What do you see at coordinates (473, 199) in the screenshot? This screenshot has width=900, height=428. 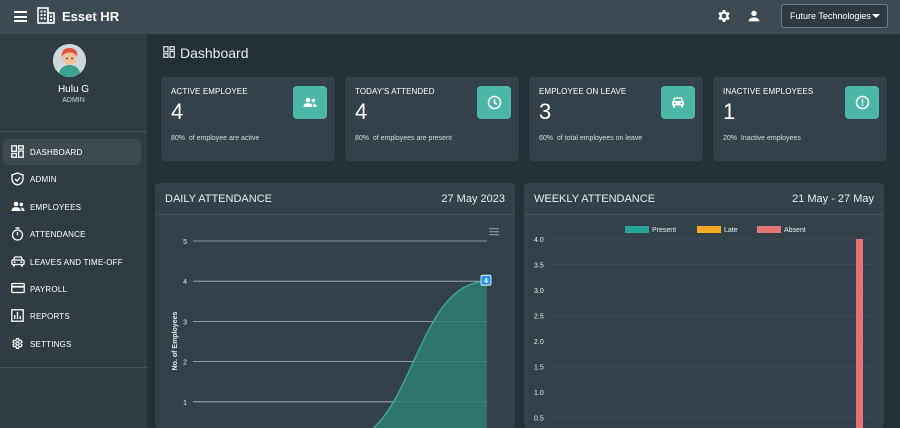 I see `panel-date: 27 May 2023` at bounding box center [473, 199].